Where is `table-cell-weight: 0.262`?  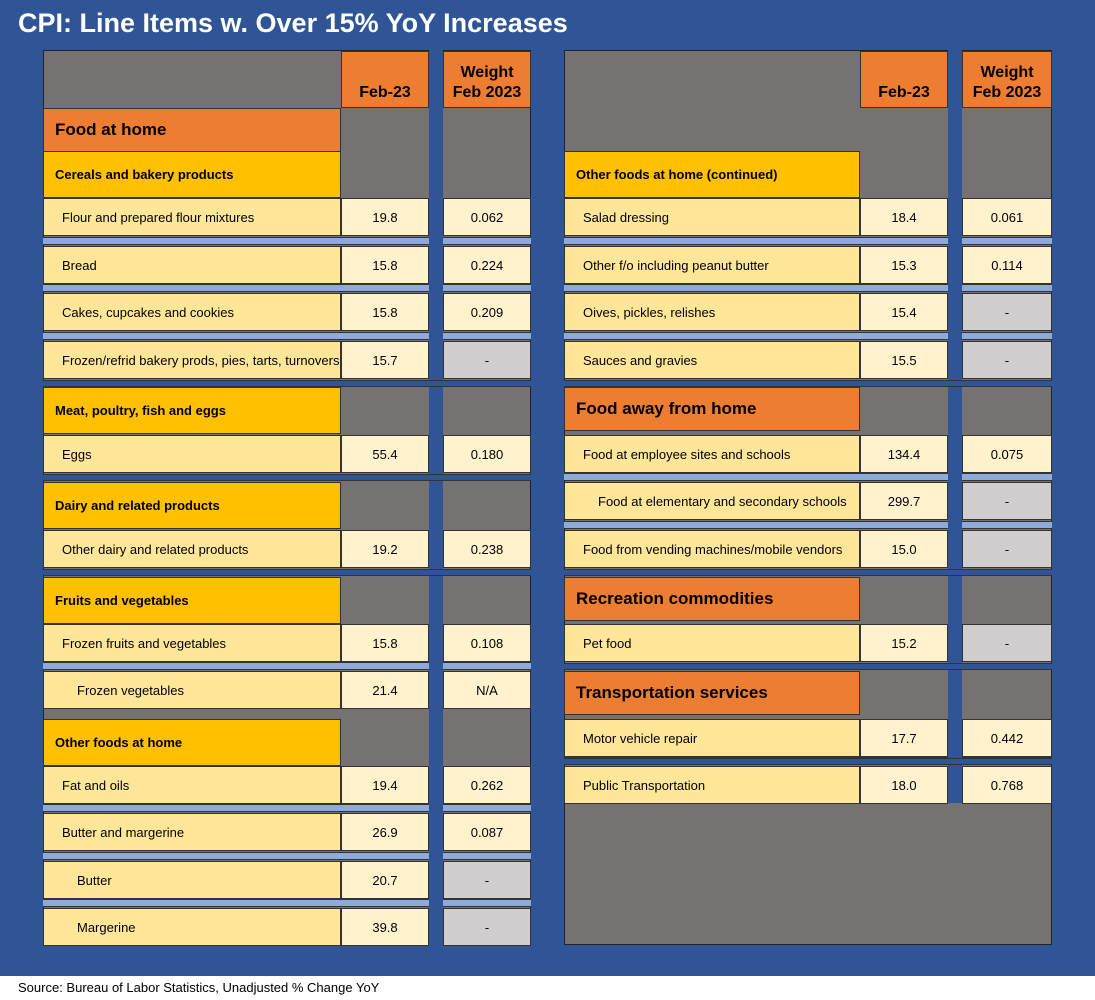
table-cell-weight: 0.262 is located at coordinates (487, 785).